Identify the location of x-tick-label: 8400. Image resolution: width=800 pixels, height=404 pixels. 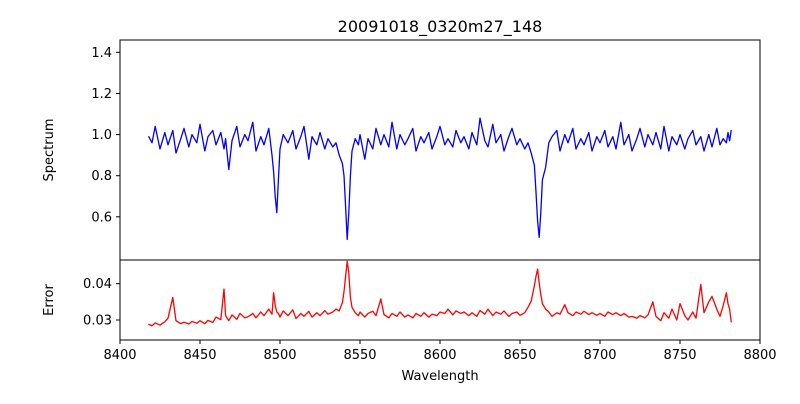
(119, 355).